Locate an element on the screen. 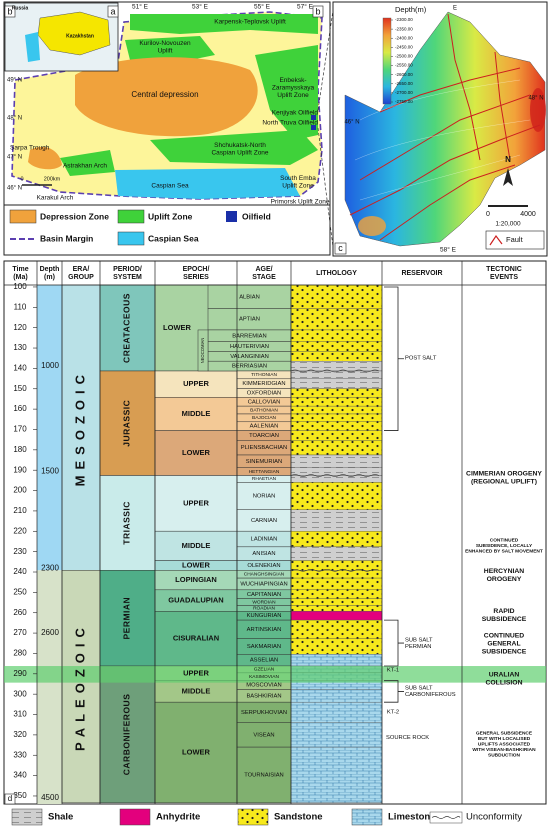  stage-label: OLENEKIAN is located at coordinates (263, 566).